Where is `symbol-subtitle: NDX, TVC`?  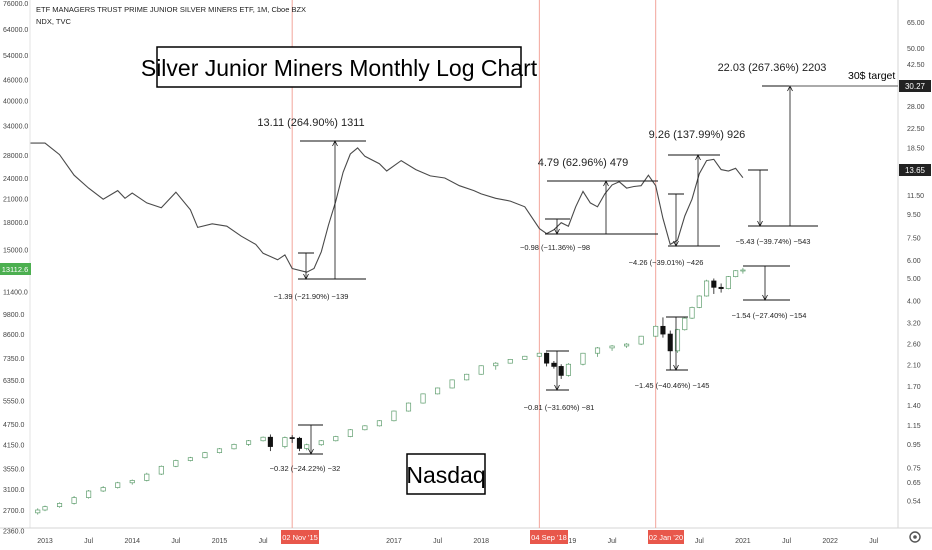 symbol-subtitle: NDX, TVC is located at coordinates (53, 21).